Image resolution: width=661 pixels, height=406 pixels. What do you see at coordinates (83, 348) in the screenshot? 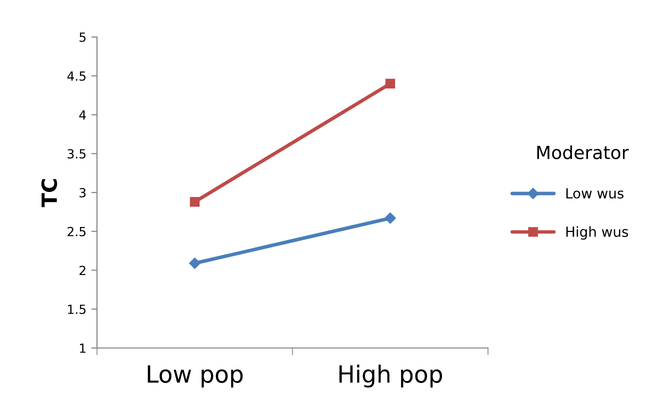
I see `y-tick-label: 1` at bounding box center [83, 348].